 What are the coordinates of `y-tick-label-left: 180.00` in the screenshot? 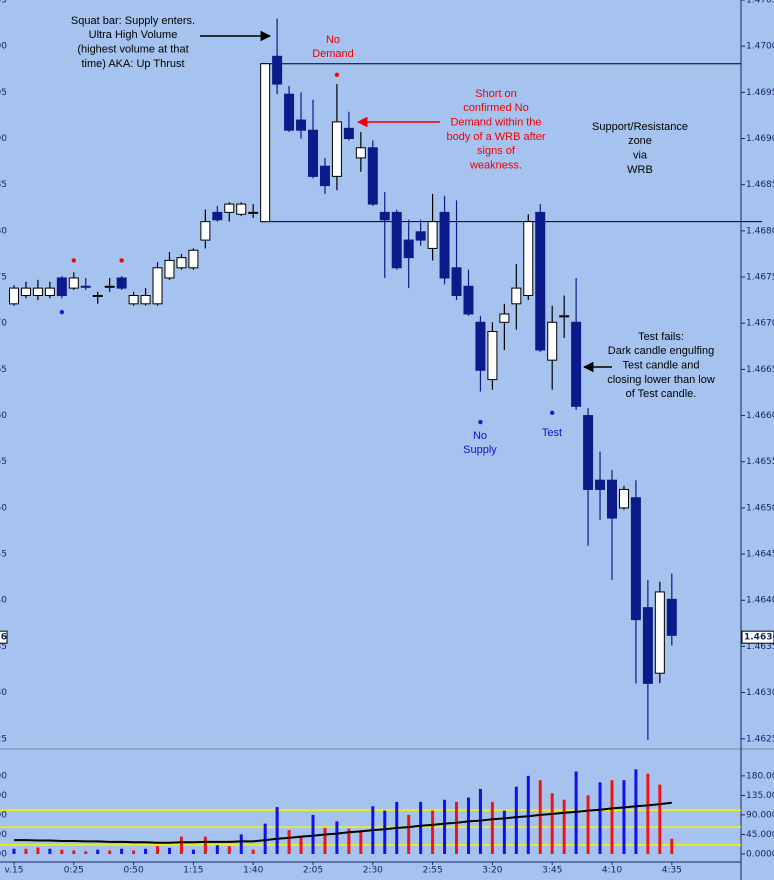 It's located at (3, 776).